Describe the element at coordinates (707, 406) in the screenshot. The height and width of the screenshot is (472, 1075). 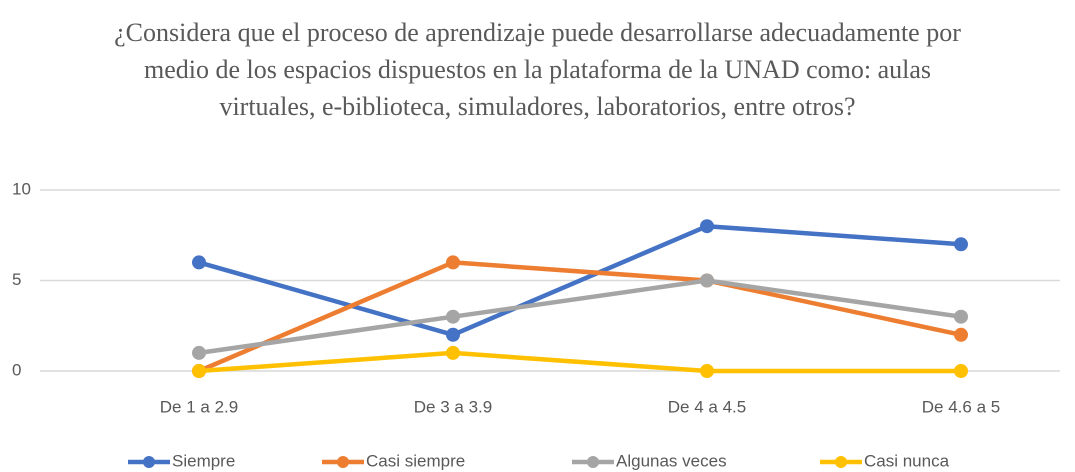
I see `x-tick-label: De 4 a 4.5` at that location.